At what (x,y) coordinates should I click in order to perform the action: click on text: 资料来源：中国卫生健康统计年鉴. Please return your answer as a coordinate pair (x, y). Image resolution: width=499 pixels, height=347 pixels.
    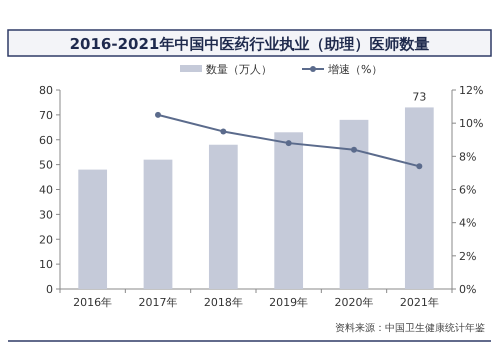
    Looking at the image, I should click on (410, 328).